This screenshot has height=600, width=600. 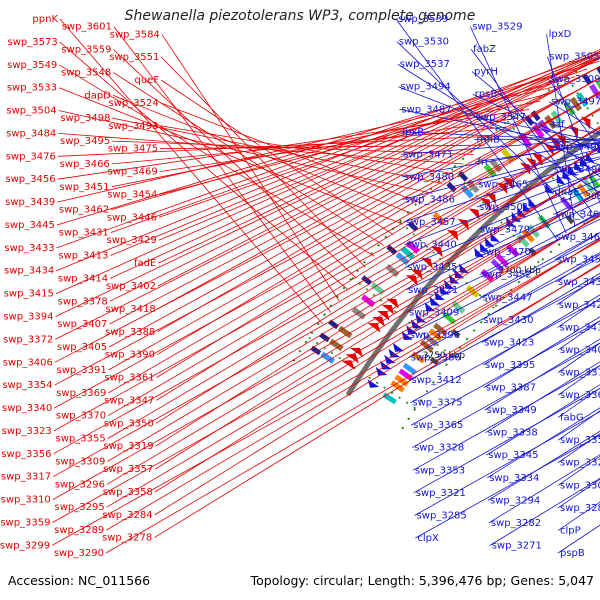 I want to click on gene-label-swp_3470: swp_3470, so click(x=506, y=252).